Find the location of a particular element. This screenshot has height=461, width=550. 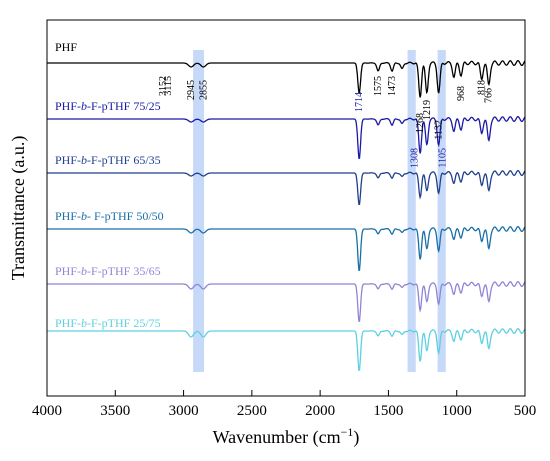

series-label-1: PHF-b-F-pTHF 75/25 is located at coordinates (108, 106).